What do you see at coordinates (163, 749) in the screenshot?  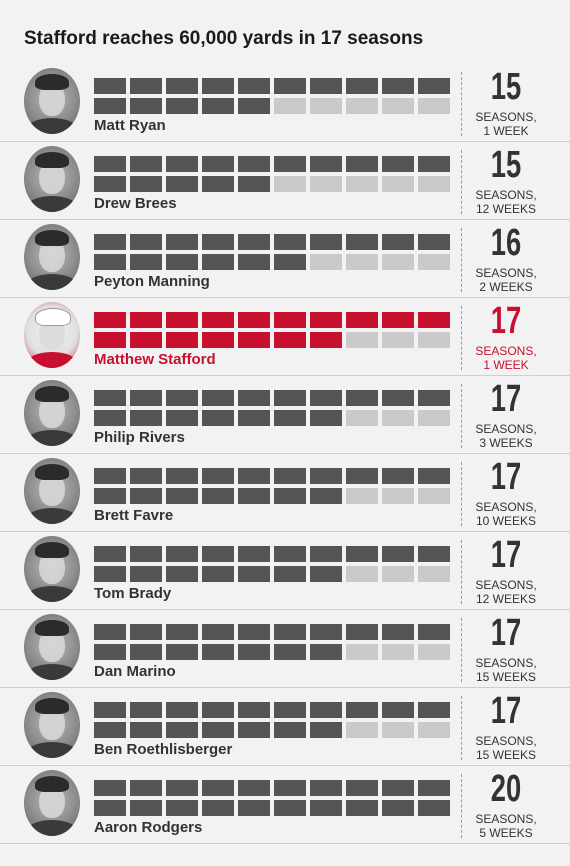 I see `player-name: Ben Roethlisberger` at bounding box center [163, 749].